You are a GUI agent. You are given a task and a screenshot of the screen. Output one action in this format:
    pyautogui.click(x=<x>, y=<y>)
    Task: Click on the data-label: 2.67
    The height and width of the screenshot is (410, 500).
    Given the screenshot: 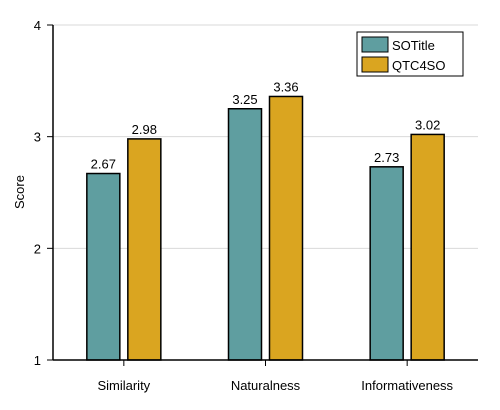 What is the action you would take?
    pyautogui.click(x=103, y=164)
    